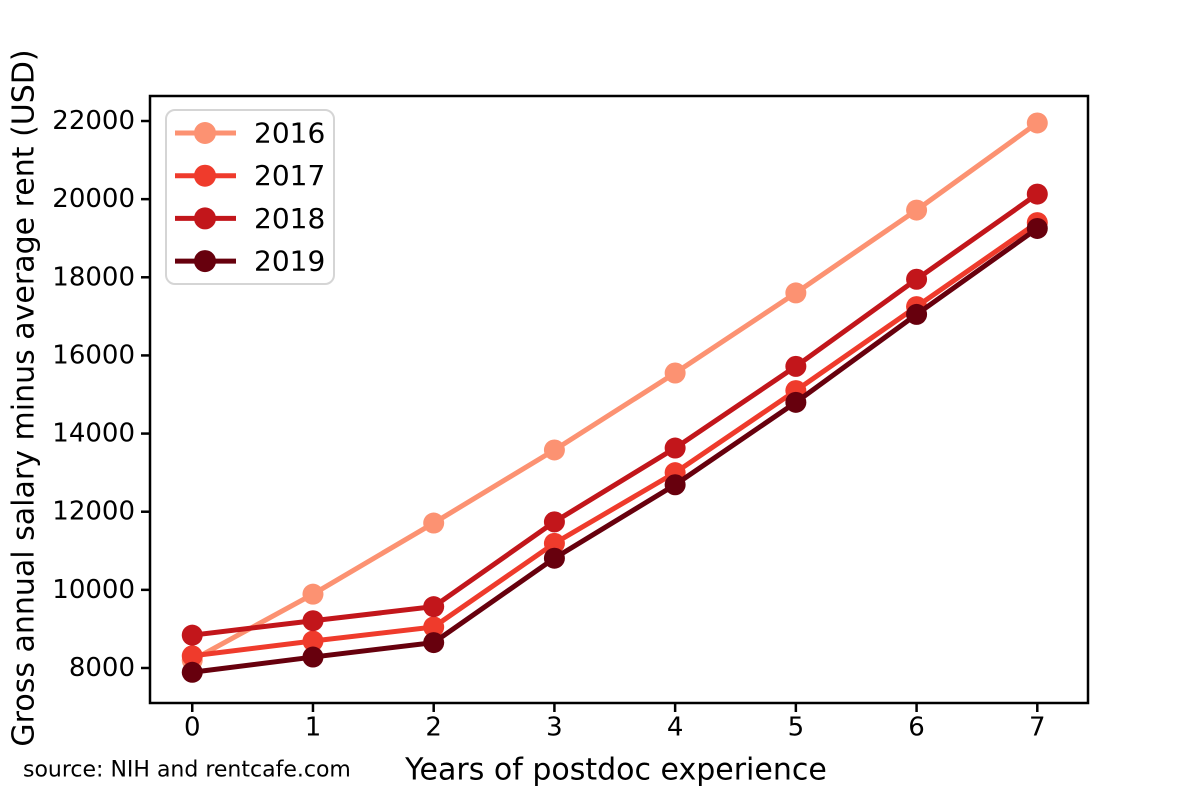  What do you see at coordinates (192, 727) in the screenshot?
I see `x-tick-label: 0` at bounding box center [192, 727].